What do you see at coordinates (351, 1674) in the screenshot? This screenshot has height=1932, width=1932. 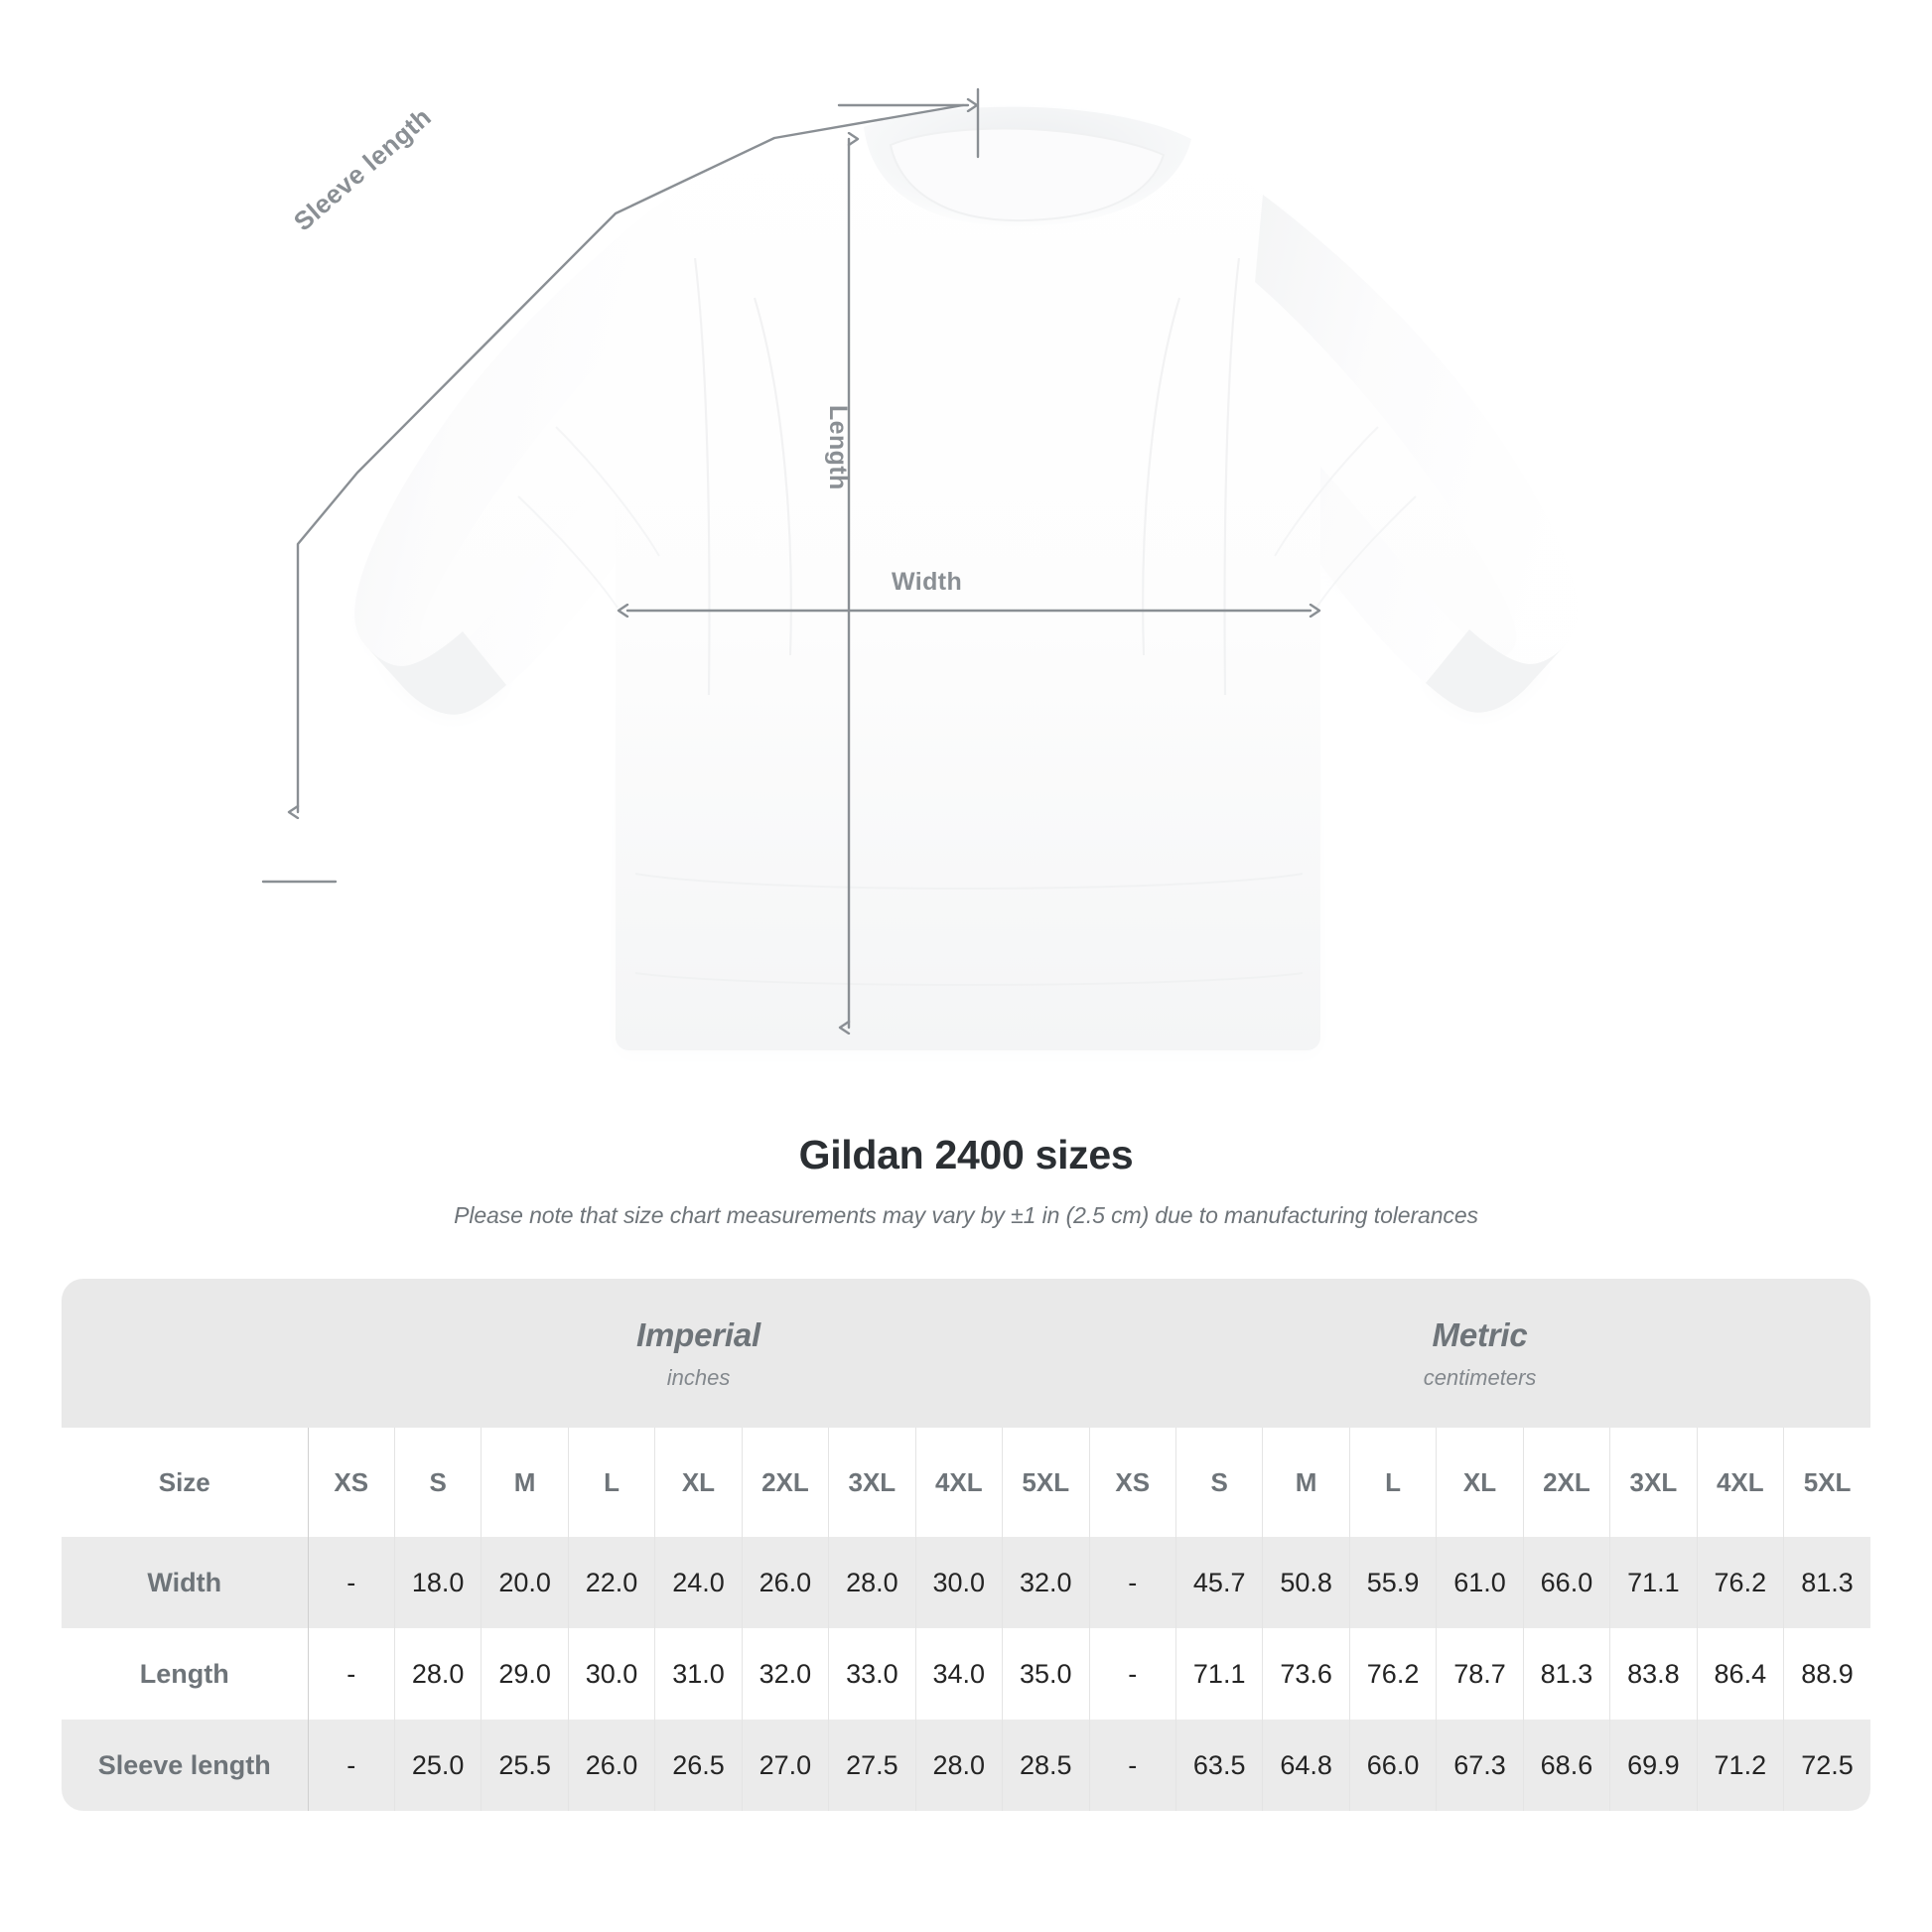 I see `cell-length-xs-in: -` at bounding box center [351, 1674].